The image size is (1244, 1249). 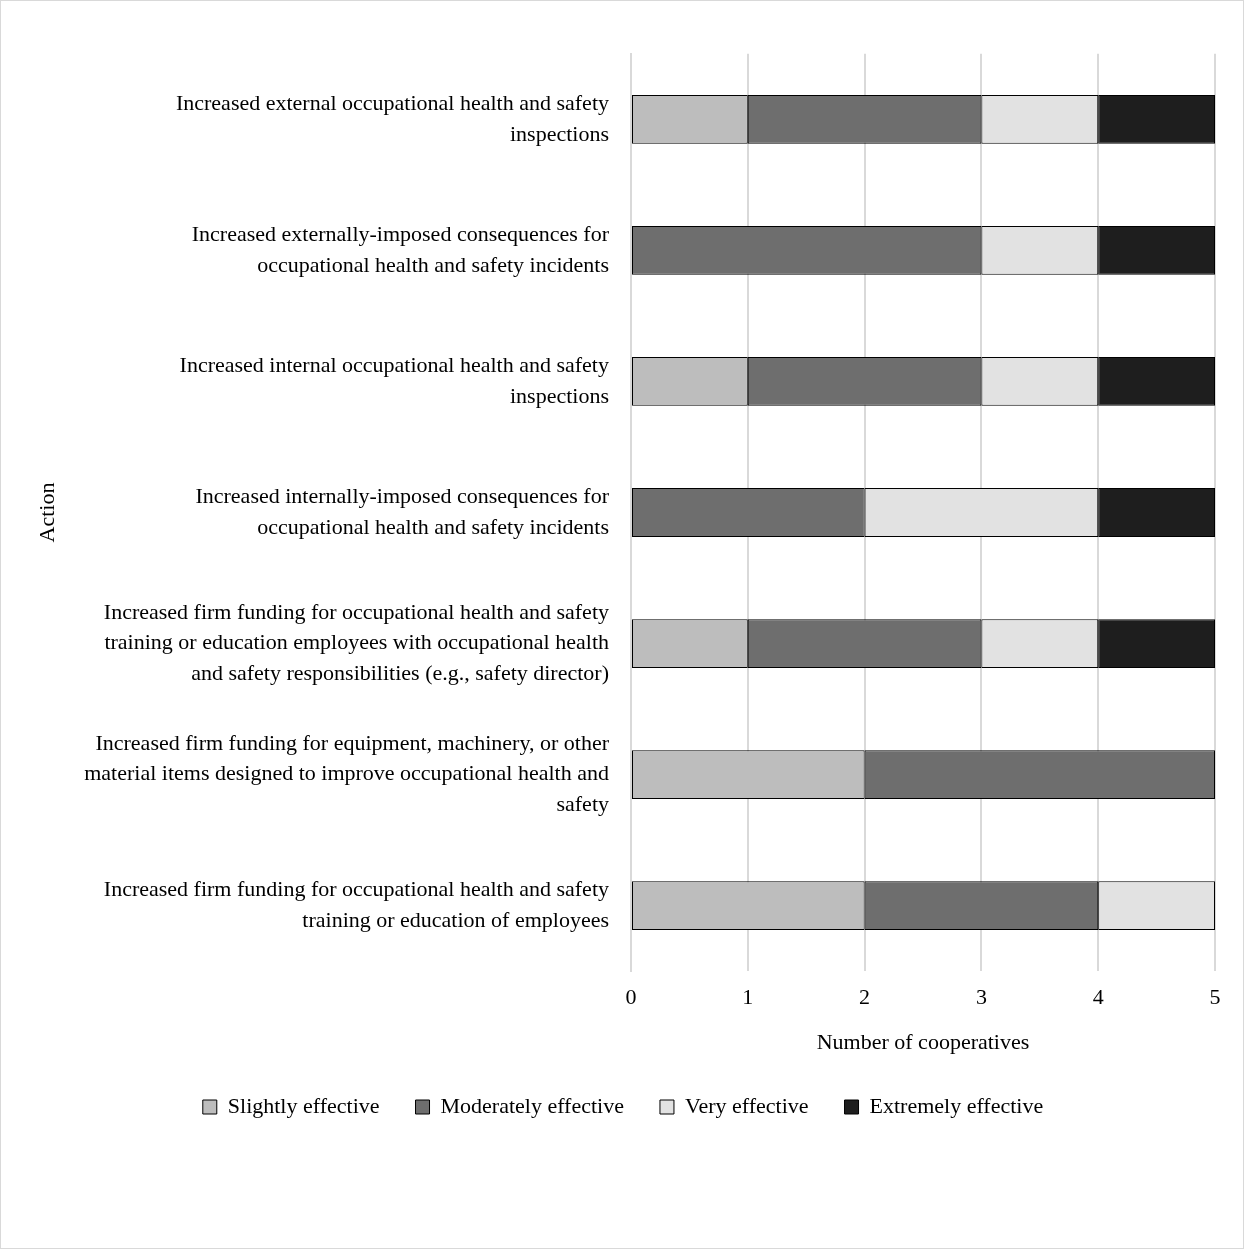 What do you see at coordinates (746, 1105) in the screenshot?
I see `legend-label: Very effective` at bounding box center [746, 1105].